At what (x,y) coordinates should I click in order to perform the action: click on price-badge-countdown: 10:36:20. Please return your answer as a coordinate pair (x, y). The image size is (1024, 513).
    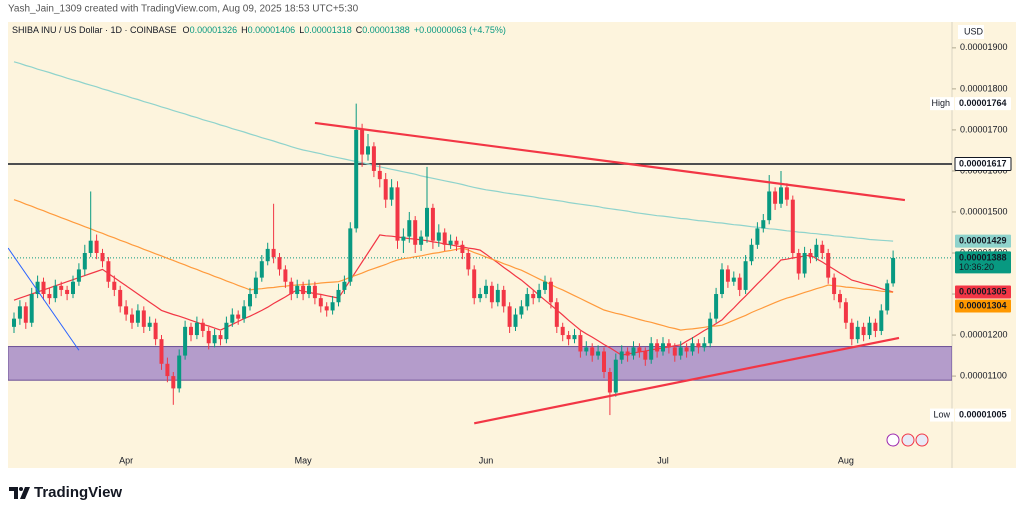
    Looking at the image, I should click on (976, 267).